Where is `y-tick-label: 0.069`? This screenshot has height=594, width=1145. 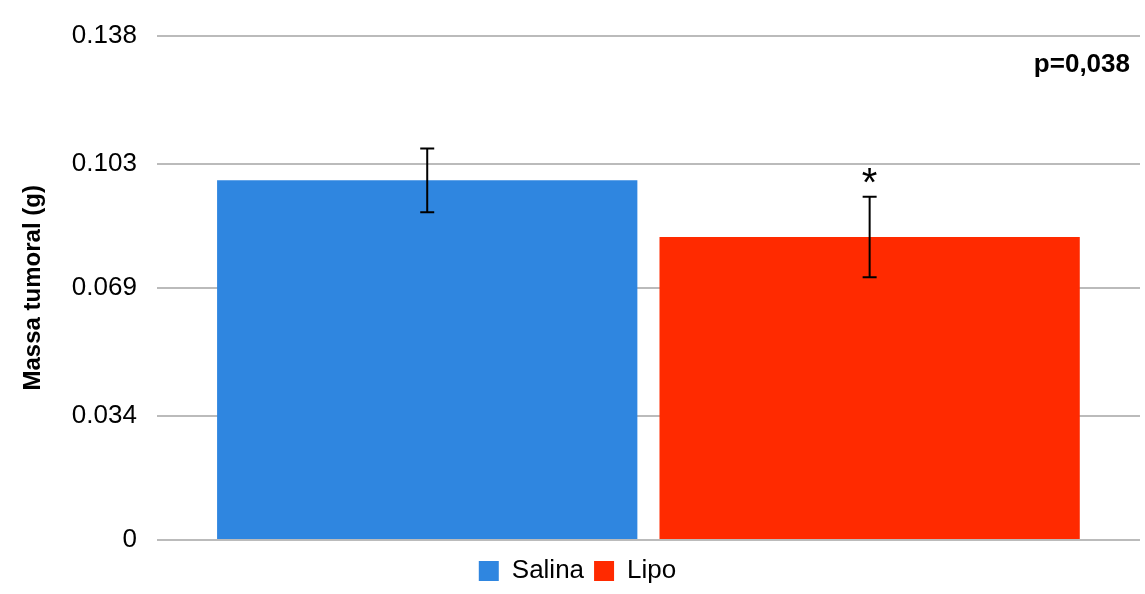 y-tick-label: 0.069 is located at coordinates (104, 285).